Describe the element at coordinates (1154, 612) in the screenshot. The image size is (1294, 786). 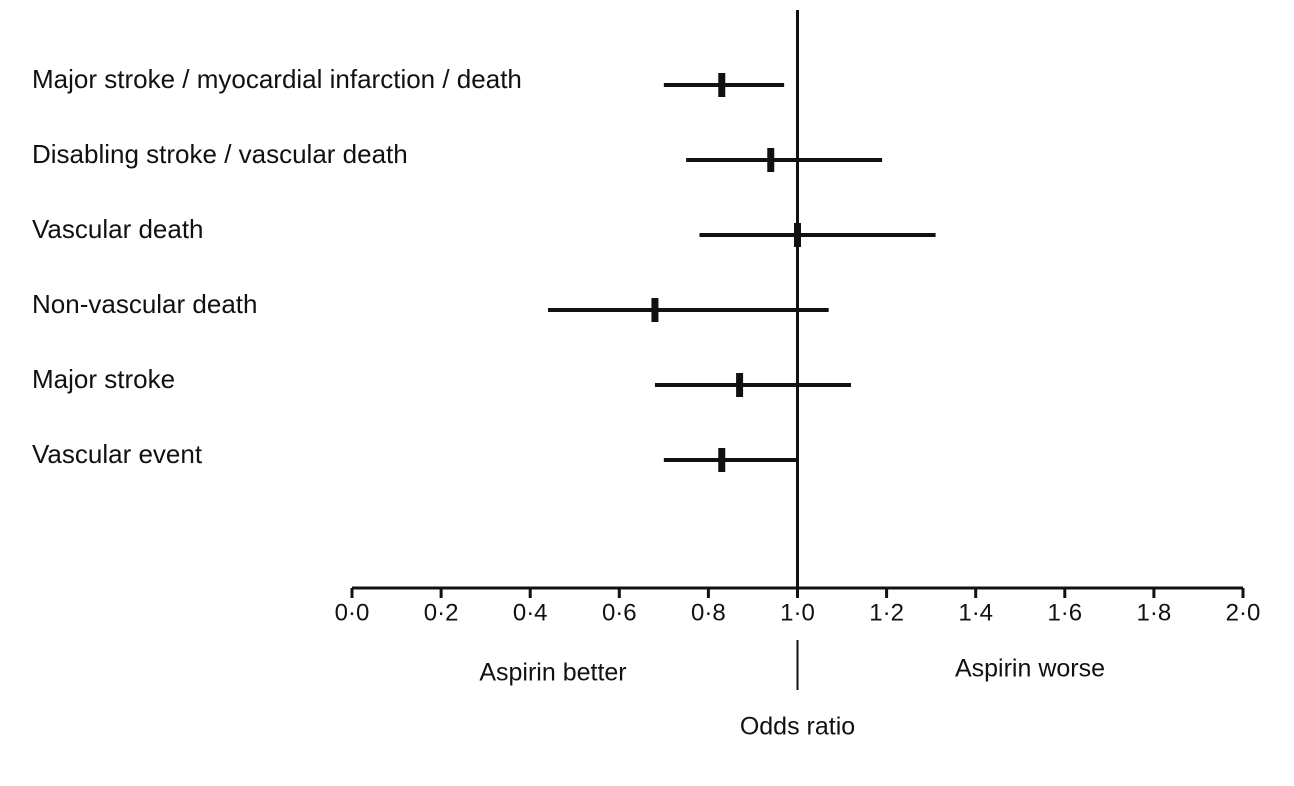
I see `x-tick-label: 1·8` at that location.